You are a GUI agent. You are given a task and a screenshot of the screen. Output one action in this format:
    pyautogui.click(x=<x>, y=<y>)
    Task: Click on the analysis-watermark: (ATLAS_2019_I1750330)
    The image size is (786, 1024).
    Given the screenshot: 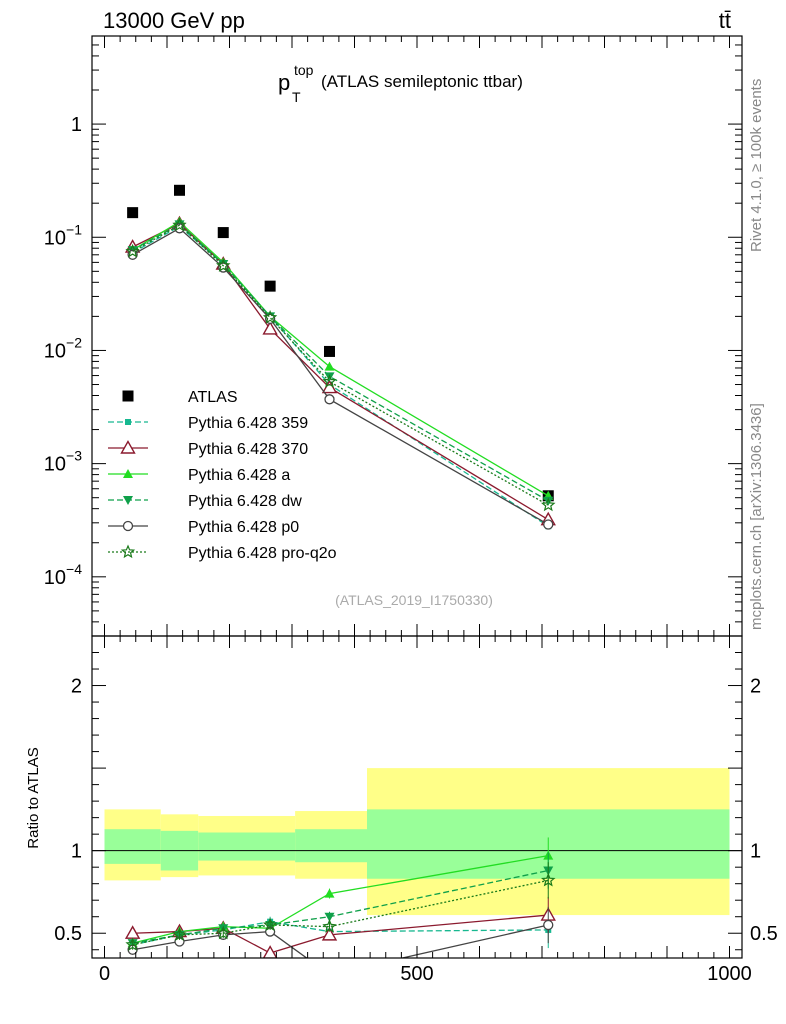 What is the action you would take?
    pyautogui.click(x=414, y=600)
    